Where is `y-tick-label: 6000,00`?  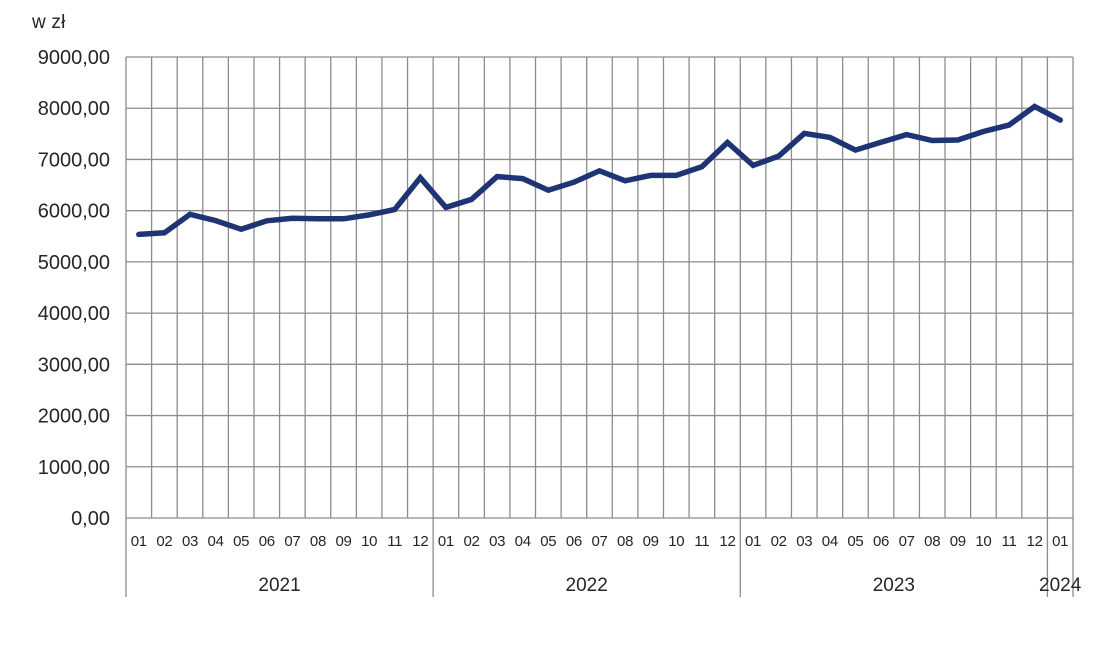 y-tick-label: 6000,00 is located at coordinates (74, 212).